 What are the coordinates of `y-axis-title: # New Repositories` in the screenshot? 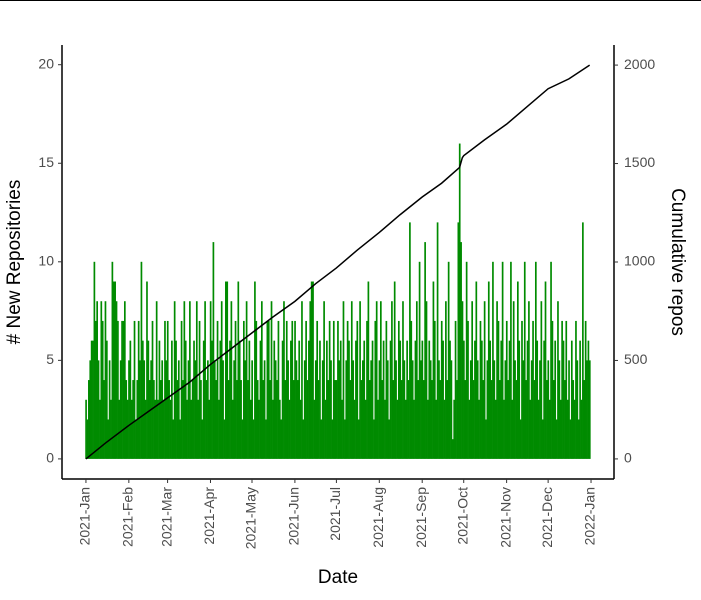 It's located at (14, 262).